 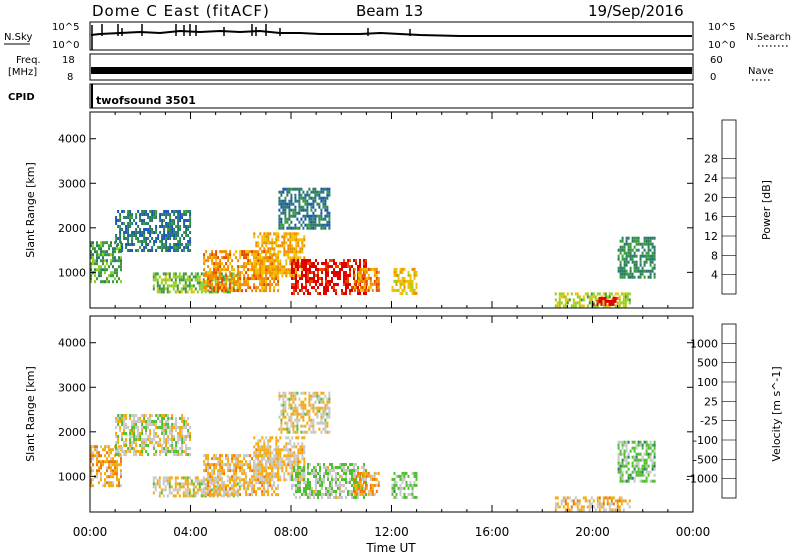 What do you see at coordinates (291, 532) in the screenshot?
I see `x-tick-label: 08:00` at bounding box center [291, 532].